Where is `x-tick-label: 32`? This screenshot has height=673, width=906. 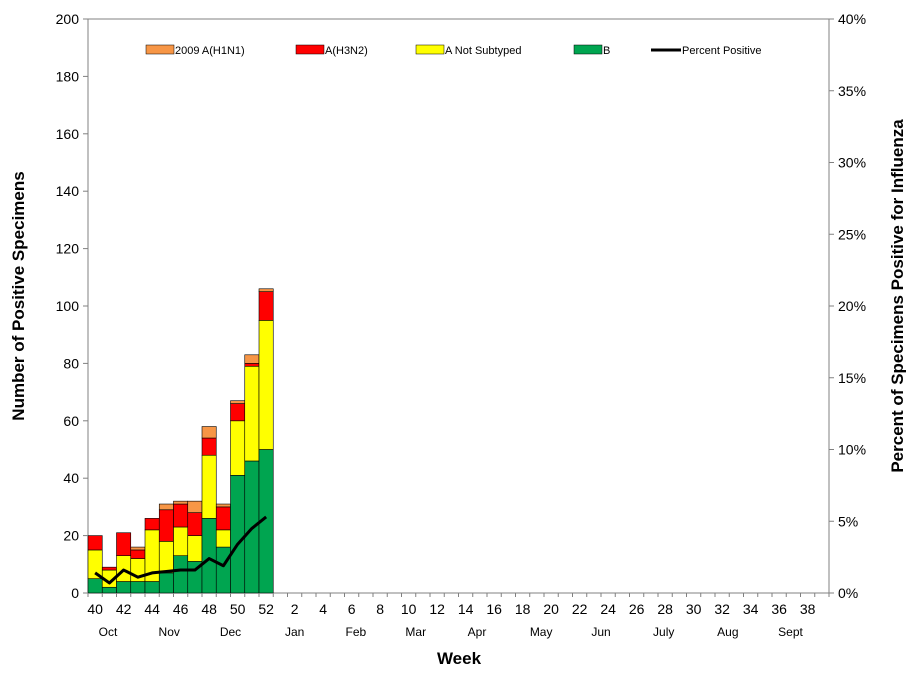 x-tick-label: 32 is located at coordinates (722, 609).